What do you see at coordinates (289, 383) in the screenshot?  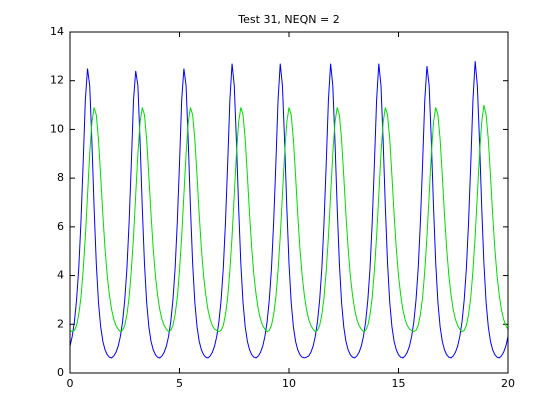 I see `x-tick-label: 10` at bounding box center [289, 383].